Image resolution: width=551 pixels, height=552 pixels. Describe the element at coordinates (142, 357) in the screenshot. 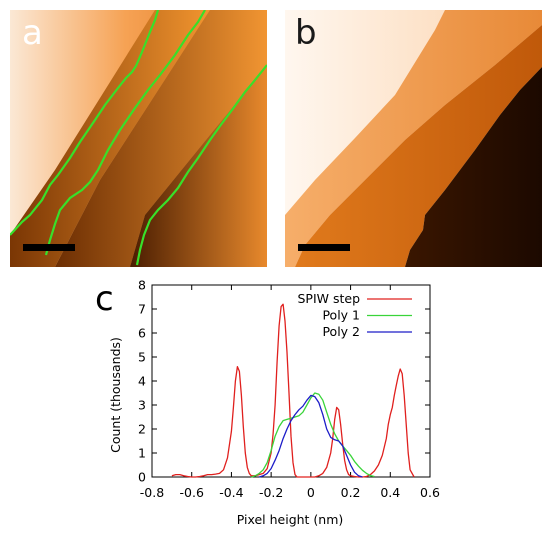

I see `y-tick-label: 5` at that location.